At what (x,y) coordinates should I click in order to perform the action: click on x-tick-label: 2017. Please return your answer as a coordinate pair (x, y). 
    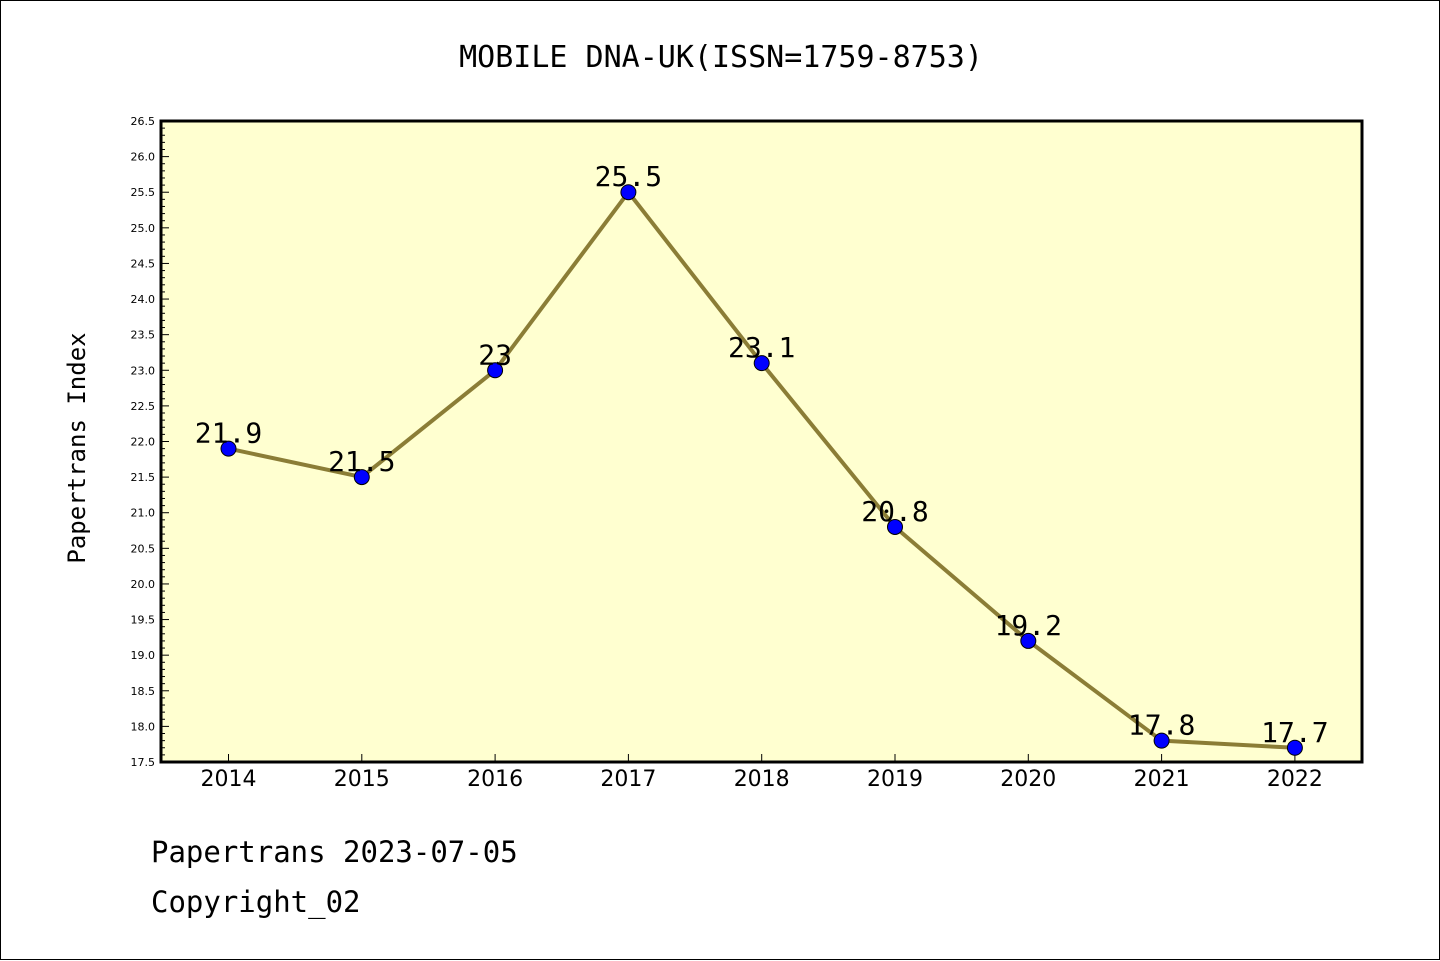
    Looking at the image, I should click on (628, 779).